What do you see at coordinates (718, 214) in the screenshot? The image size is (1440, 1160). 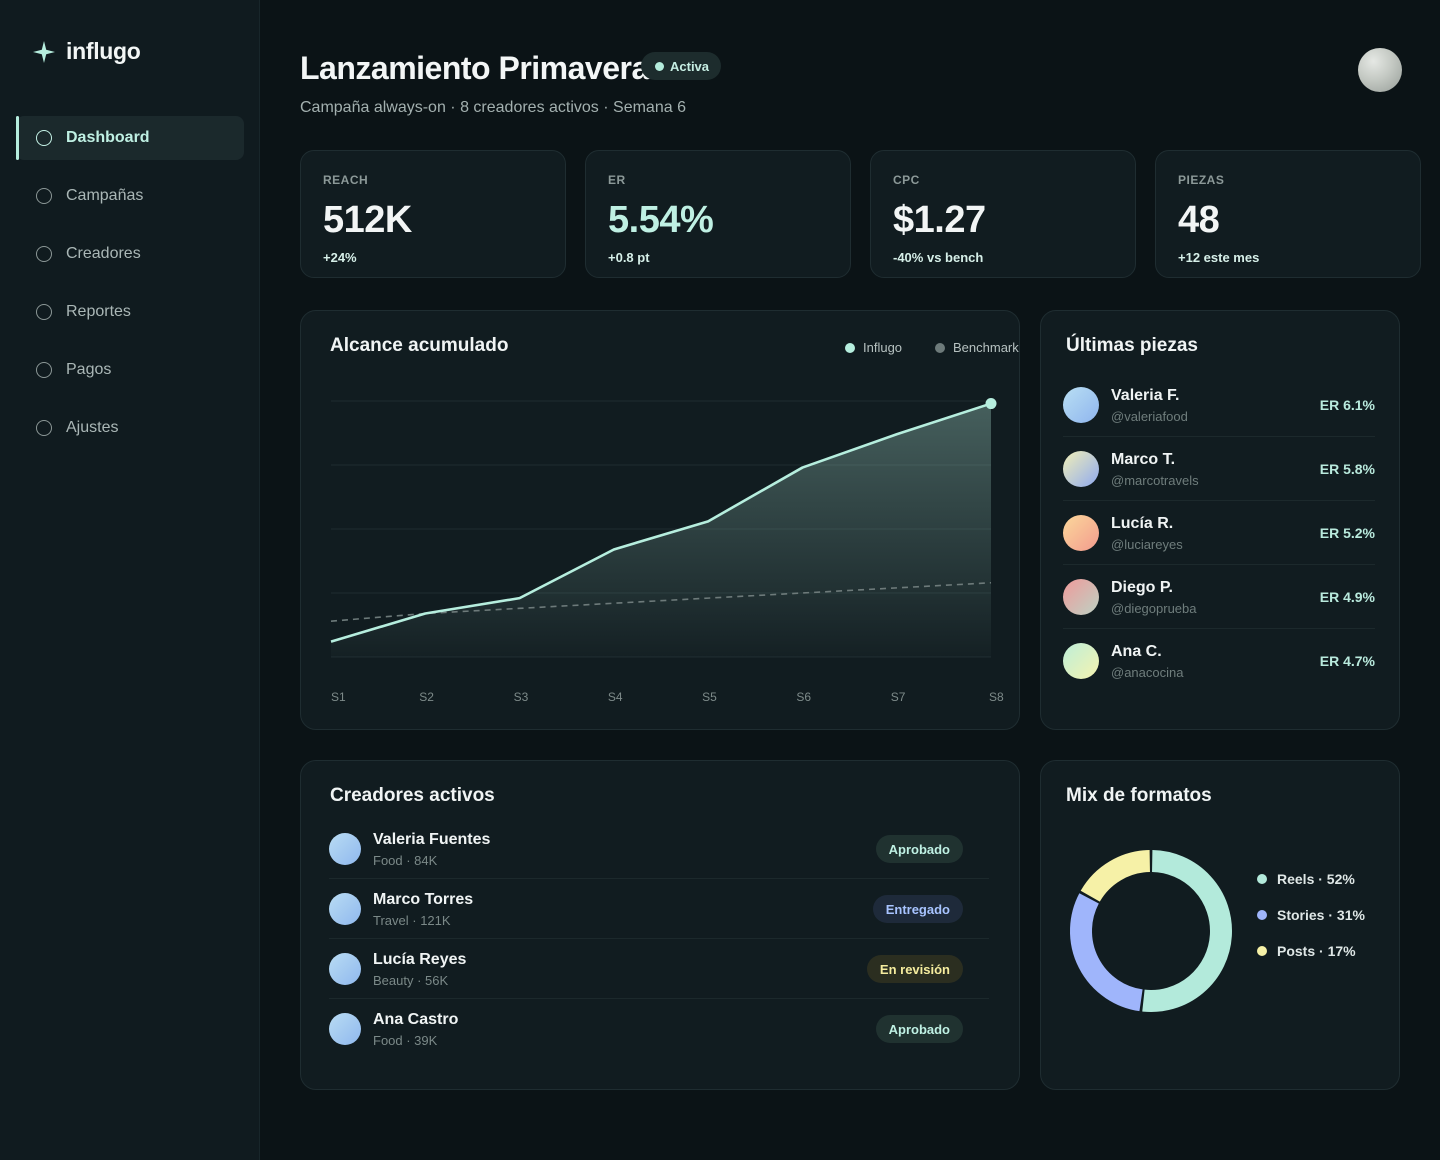 I see `kpi-card-er: ER 5.54% +0.8 pt` at bounding box center [718, 214].